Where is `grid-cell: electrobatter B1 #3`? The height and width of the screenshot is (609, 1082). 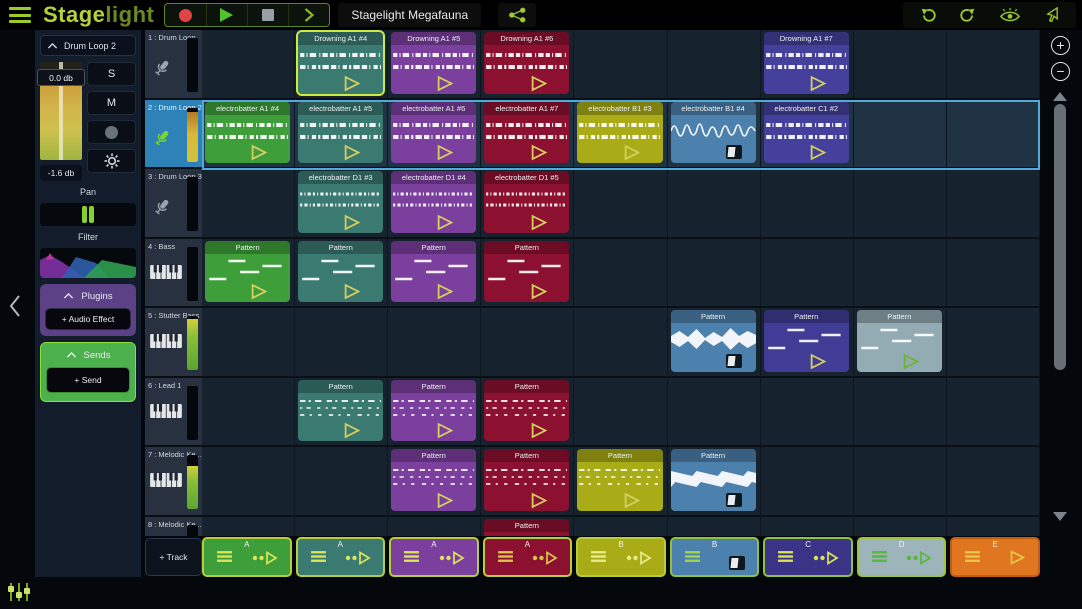
grid-cell: electrobatter B1 #3 is located at coordinates (621, 134).